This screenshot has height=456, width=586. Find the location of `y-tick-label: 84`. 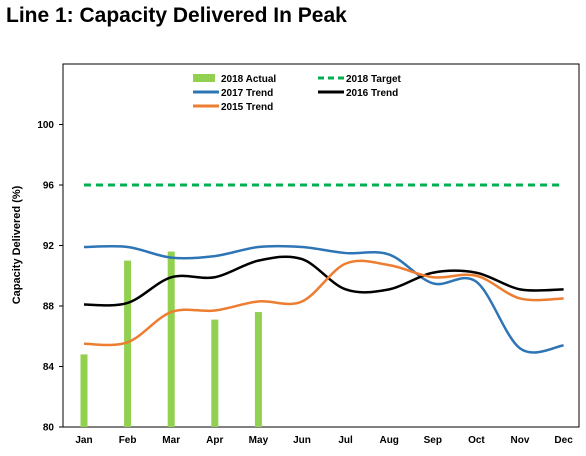

y-tick-label: 84 is located at coordinates (49, 367).